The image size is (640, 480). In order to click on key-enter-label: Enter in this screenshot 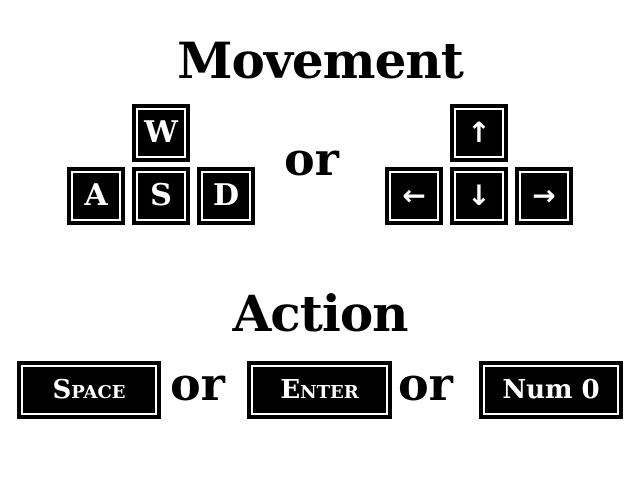, I will do `click(319, 390)`.